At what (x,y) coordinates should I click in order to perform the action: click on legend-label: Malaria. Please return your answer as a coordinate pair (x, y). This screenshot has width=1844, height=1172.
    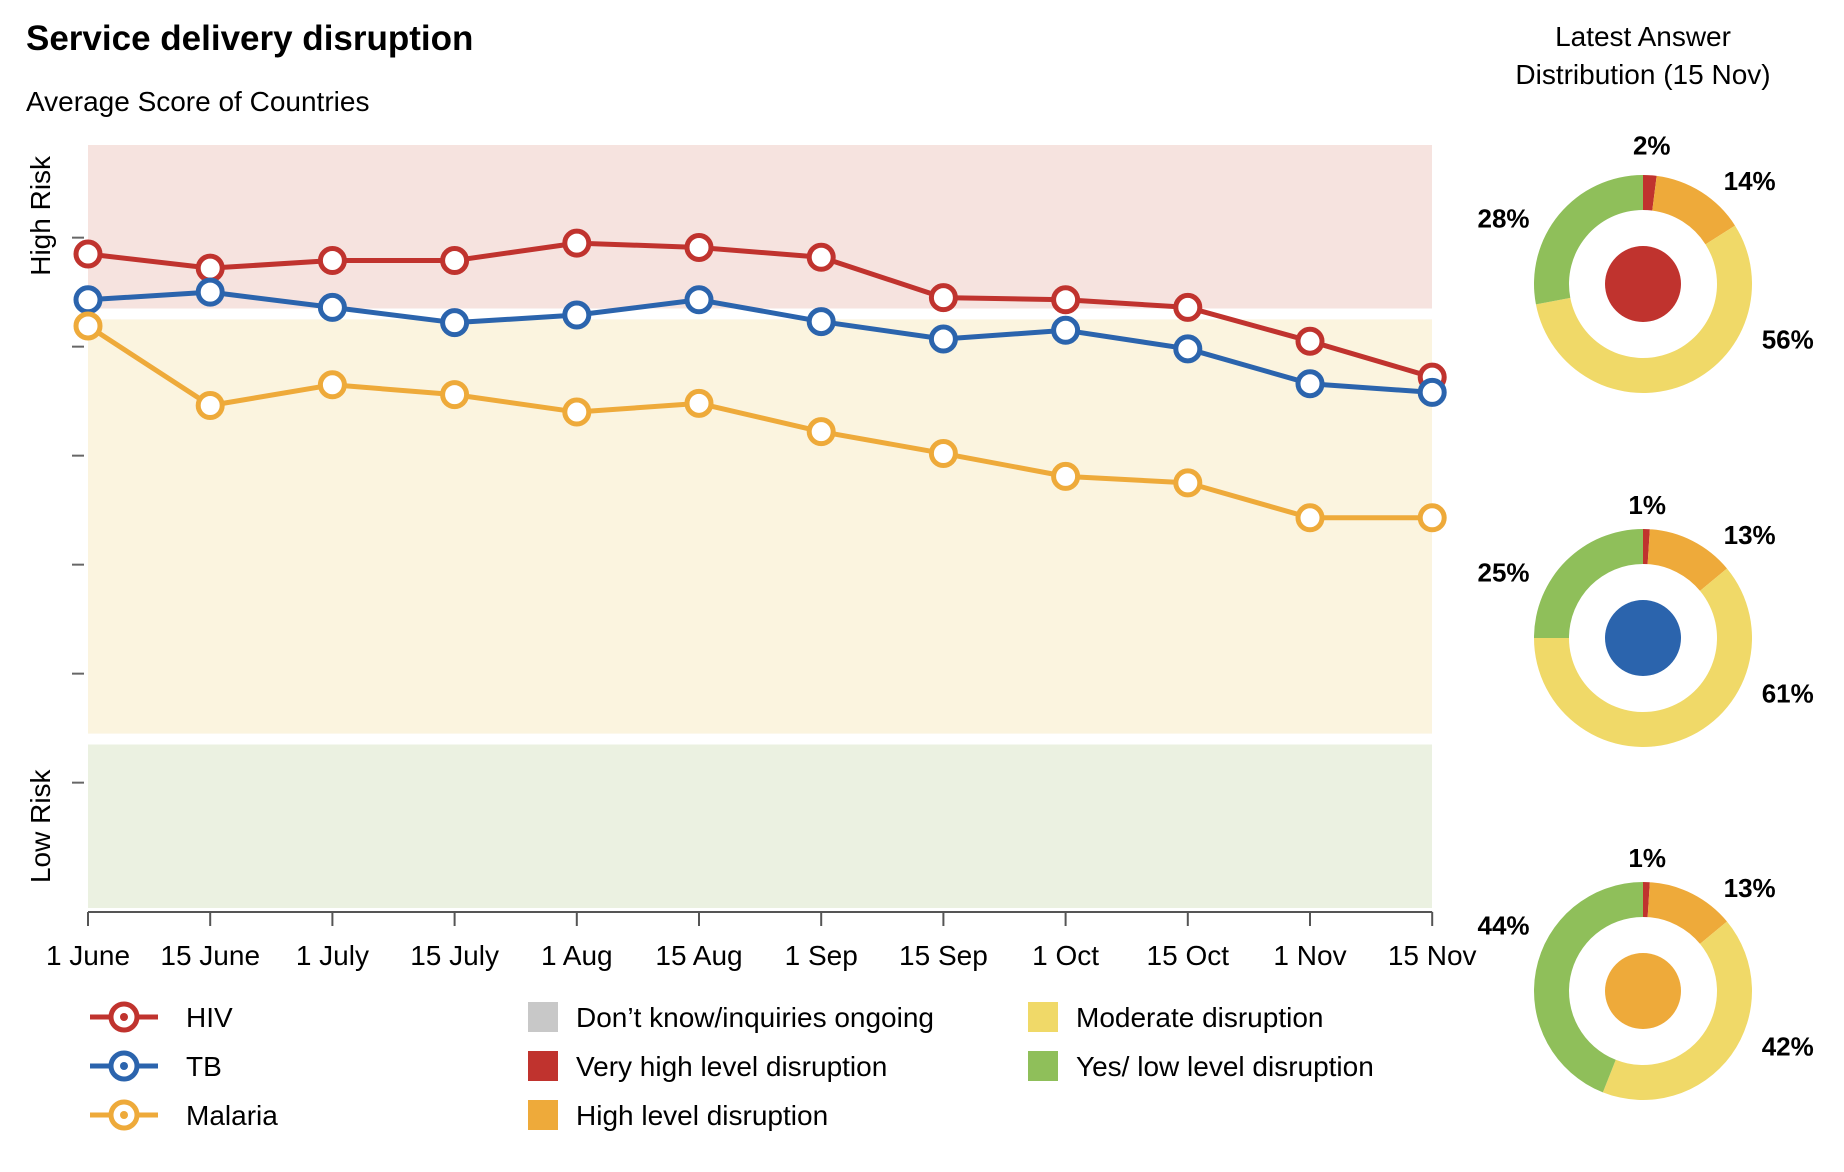
    Looking at the image, I should click on (232, 1115).